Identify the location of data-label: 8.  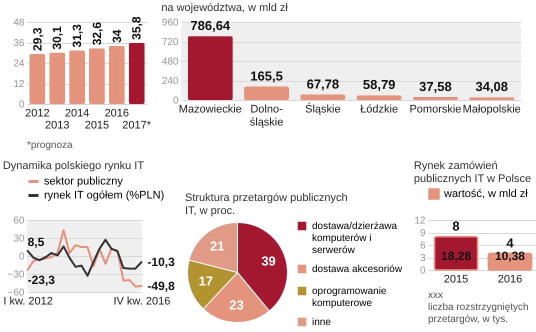
(456, 226).